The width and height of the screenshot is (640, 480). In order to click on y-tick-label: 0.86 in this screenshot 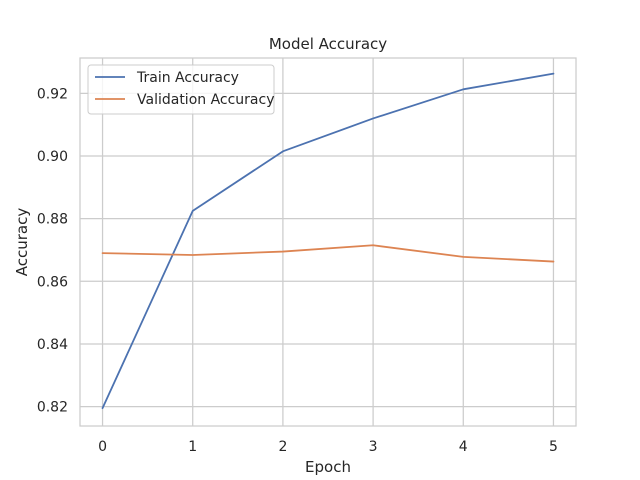, I will do `click(52, 282)`.